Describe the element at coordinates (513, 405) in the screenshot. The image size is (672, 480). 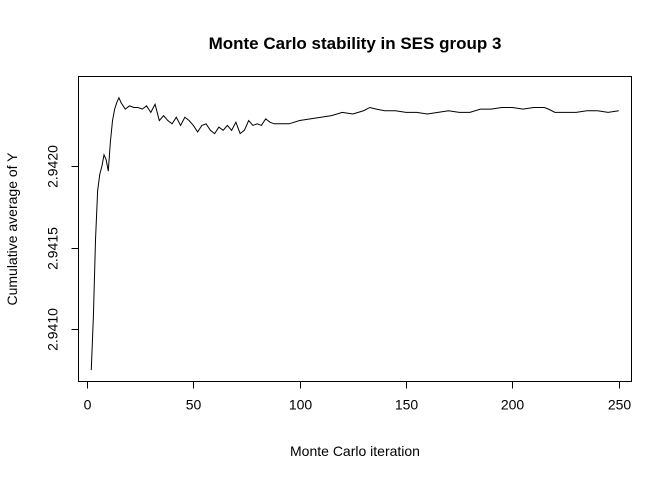
I see `x-tick-label: 200` at that location.